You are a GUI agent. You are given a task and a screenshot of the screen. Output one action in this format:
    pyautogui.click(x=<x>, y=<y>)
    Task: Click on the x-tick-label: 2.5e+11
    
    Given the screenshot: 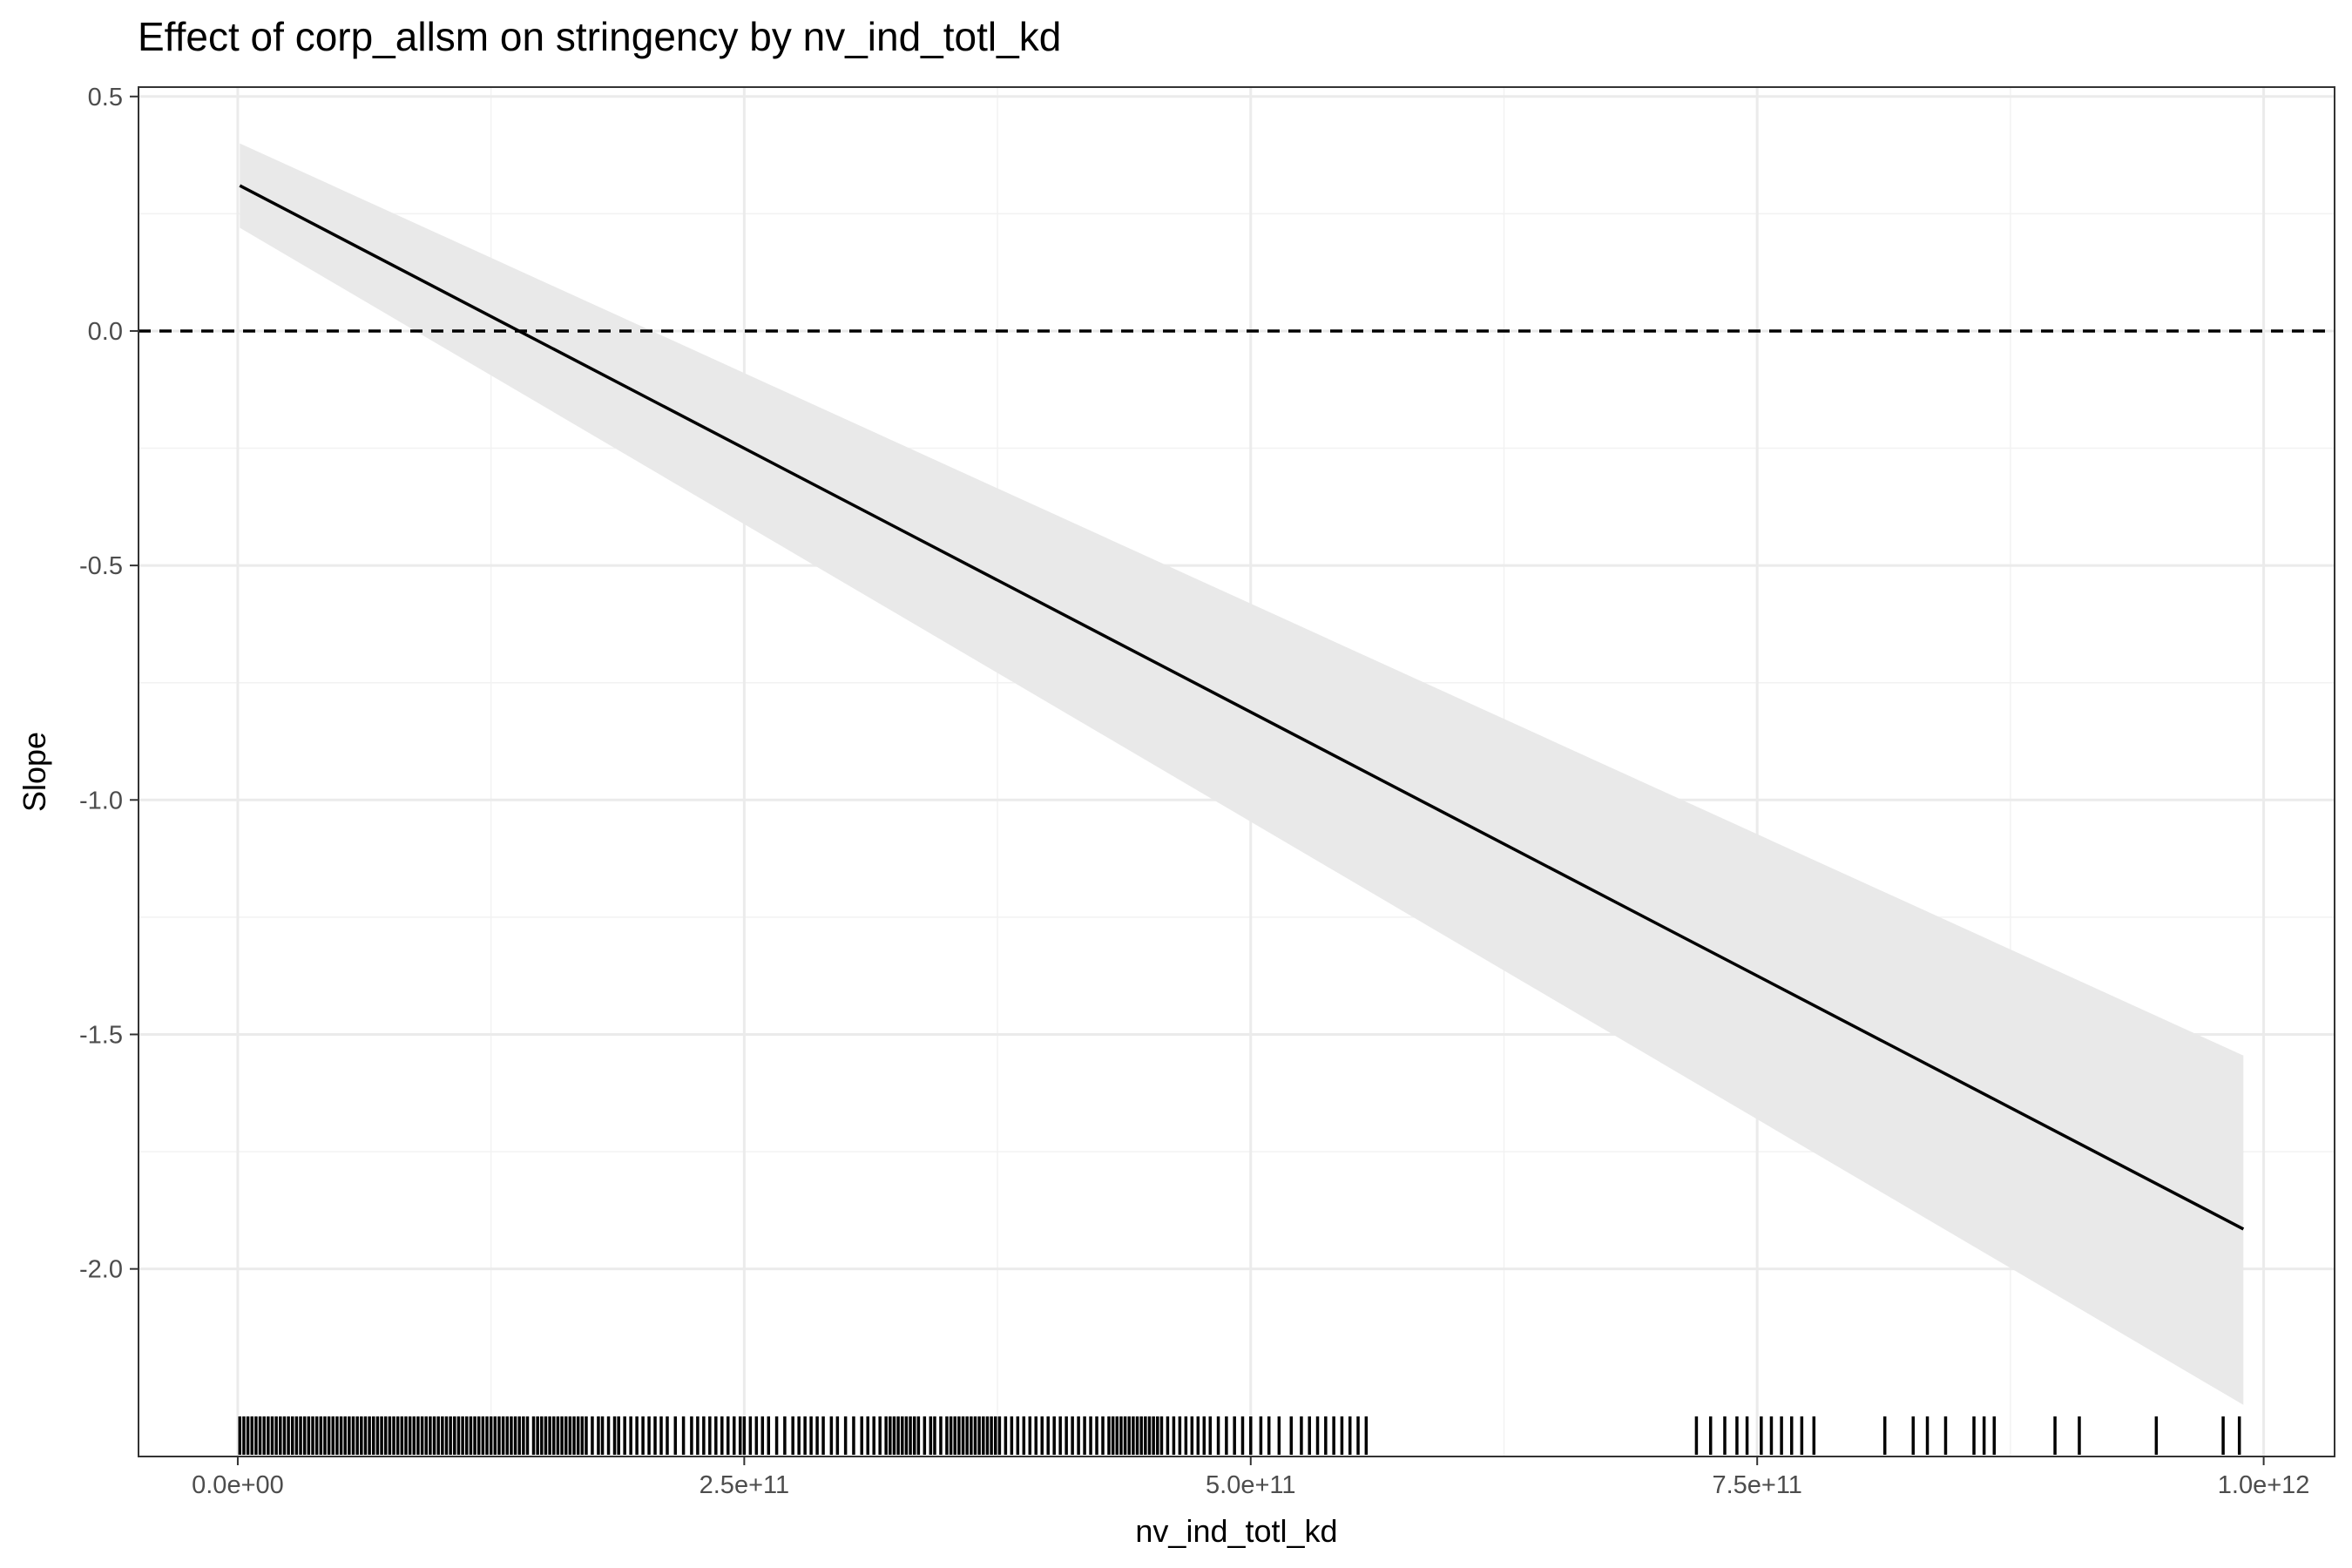 What is the action you would take?
    pyautogui.click(x=744, y=1485)
    